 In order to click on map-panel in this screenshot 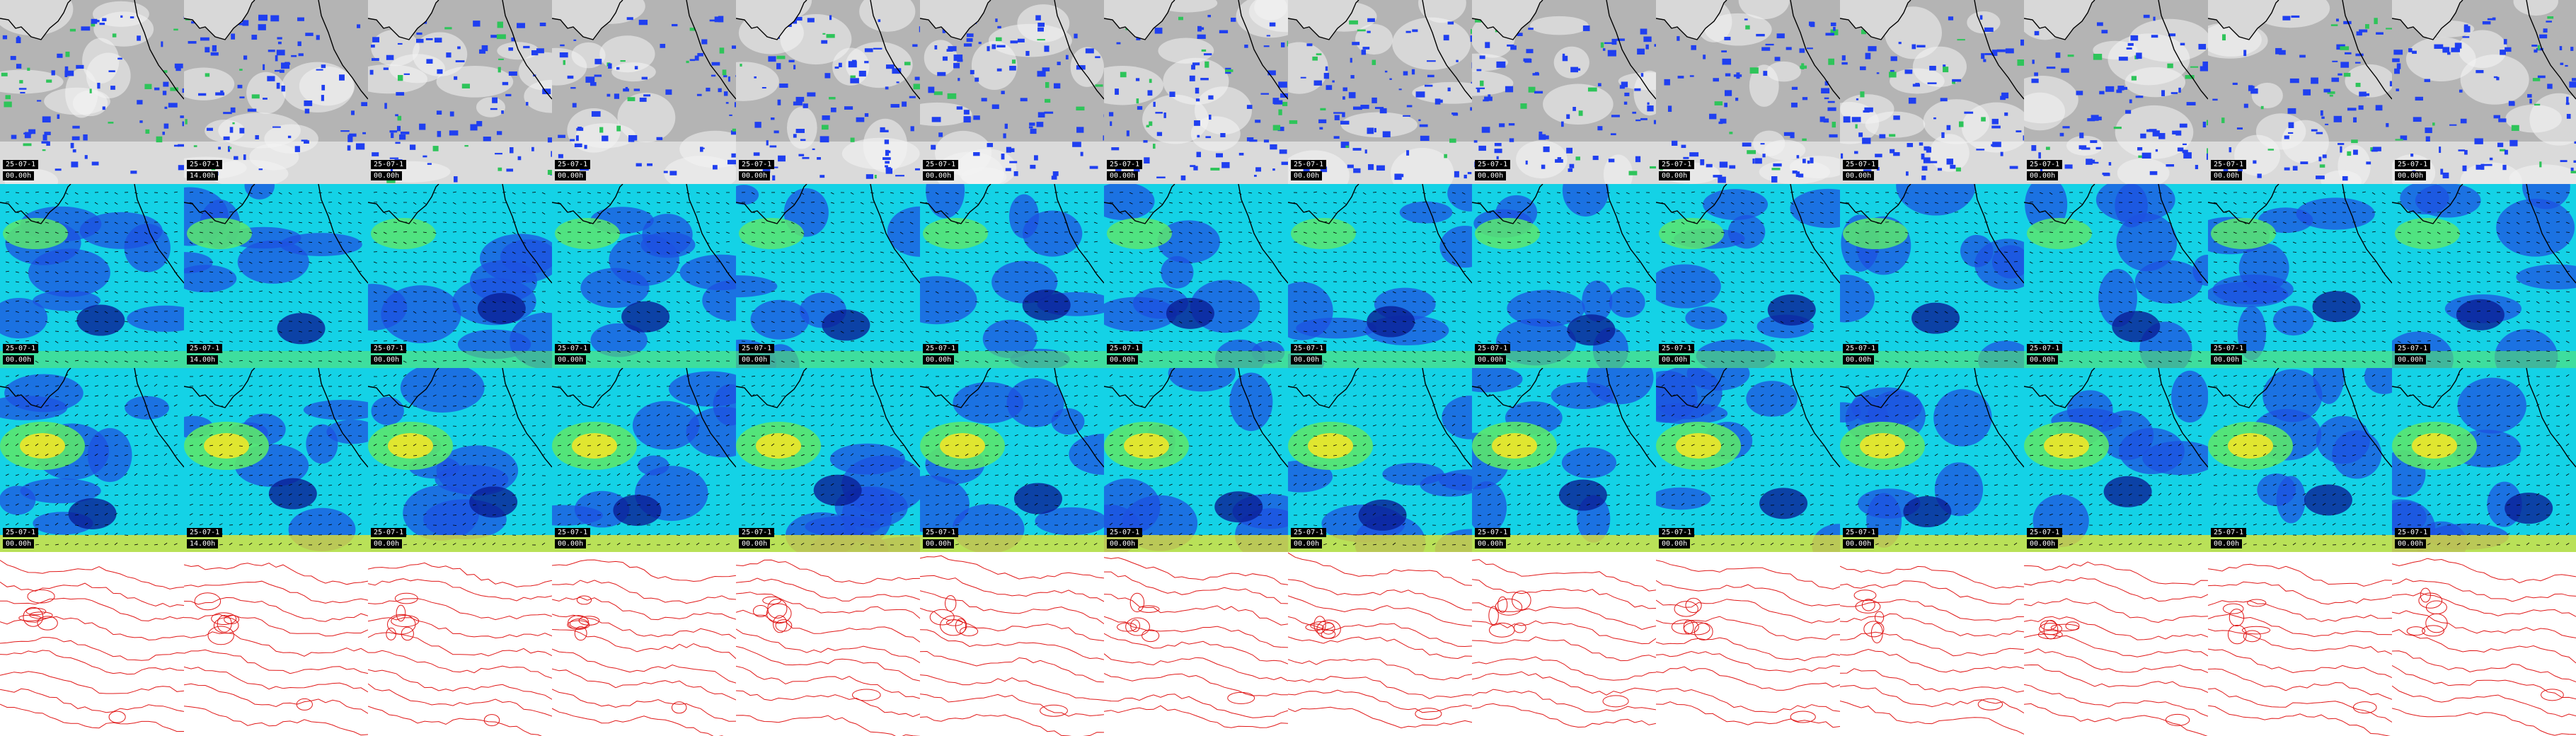, I will do `click(1932, 644)`.